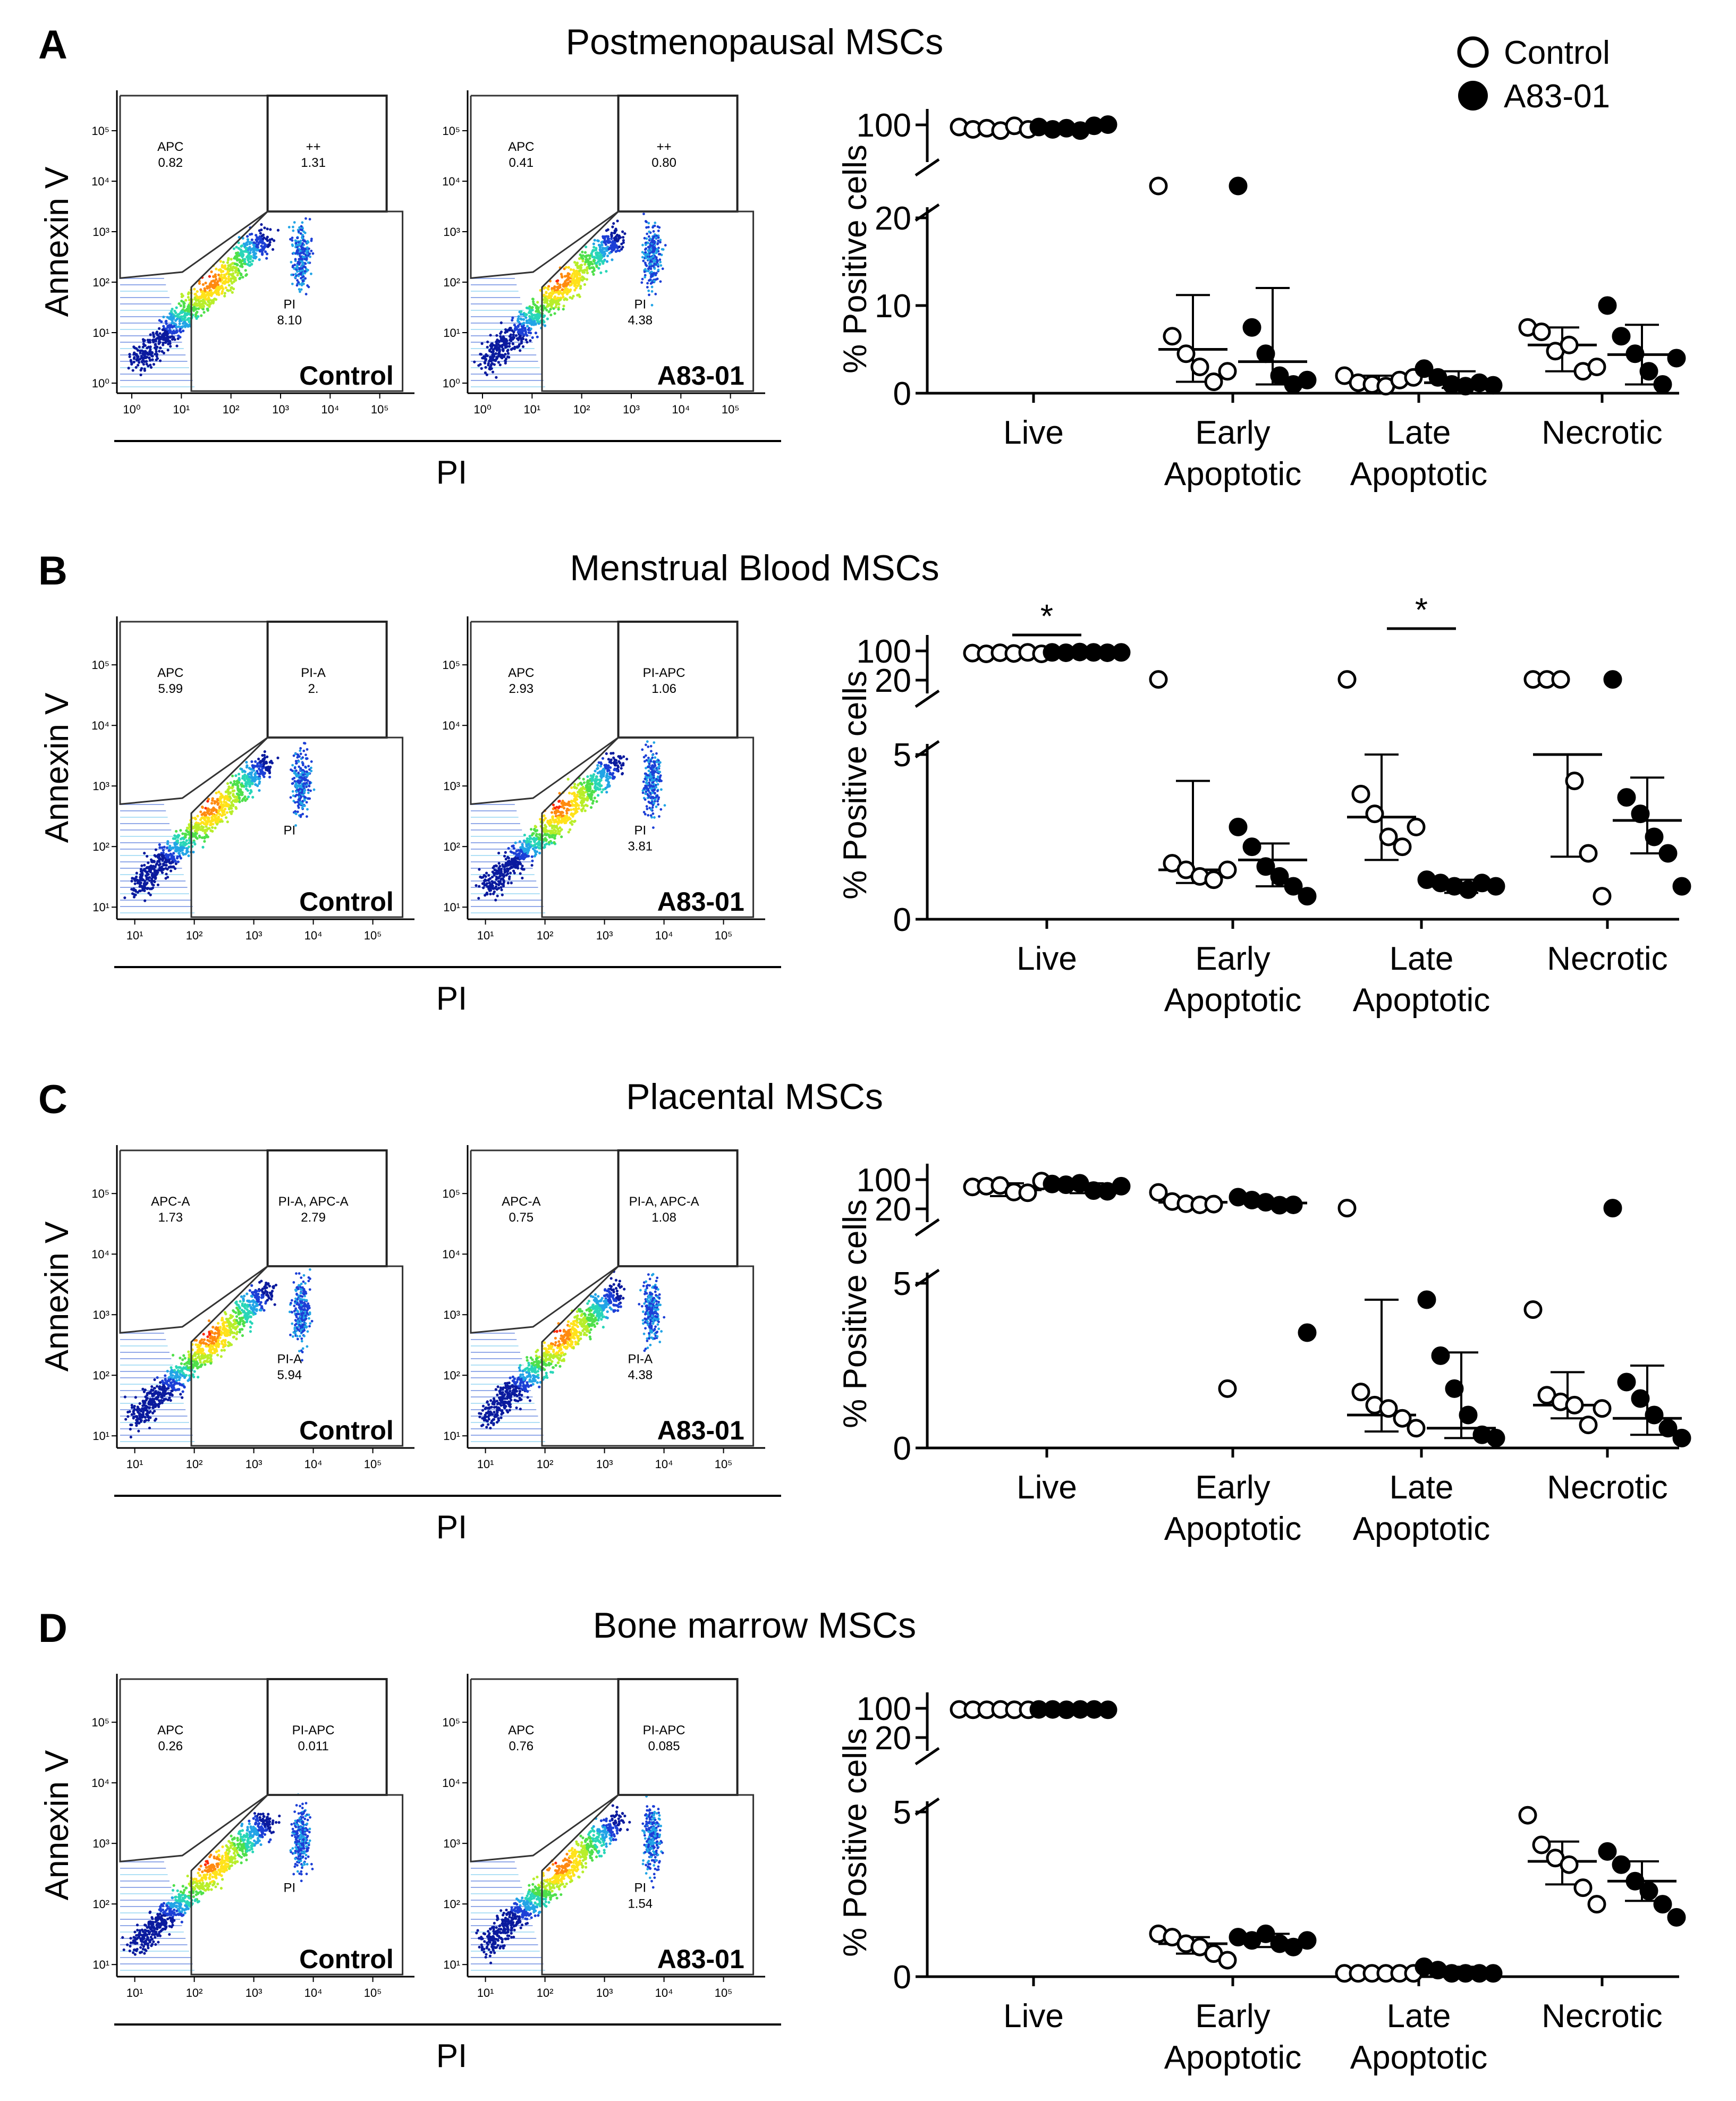 This screenshot has width=1736, height=2101. Describe the element at coordinates (451, 786) in the screenshot. I see `flow-y-tick-label: 10³` at that location.